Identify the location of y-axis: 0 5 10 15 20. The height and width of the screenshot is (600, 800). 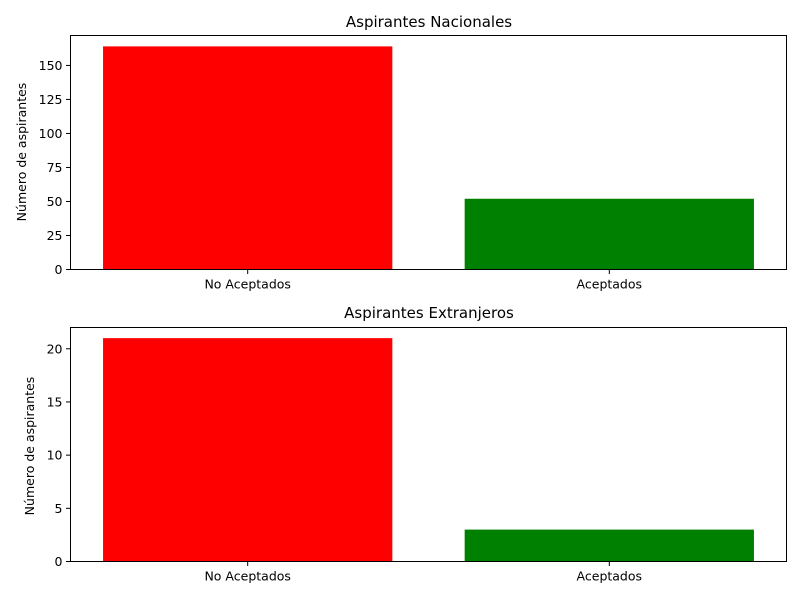
(59, 455).